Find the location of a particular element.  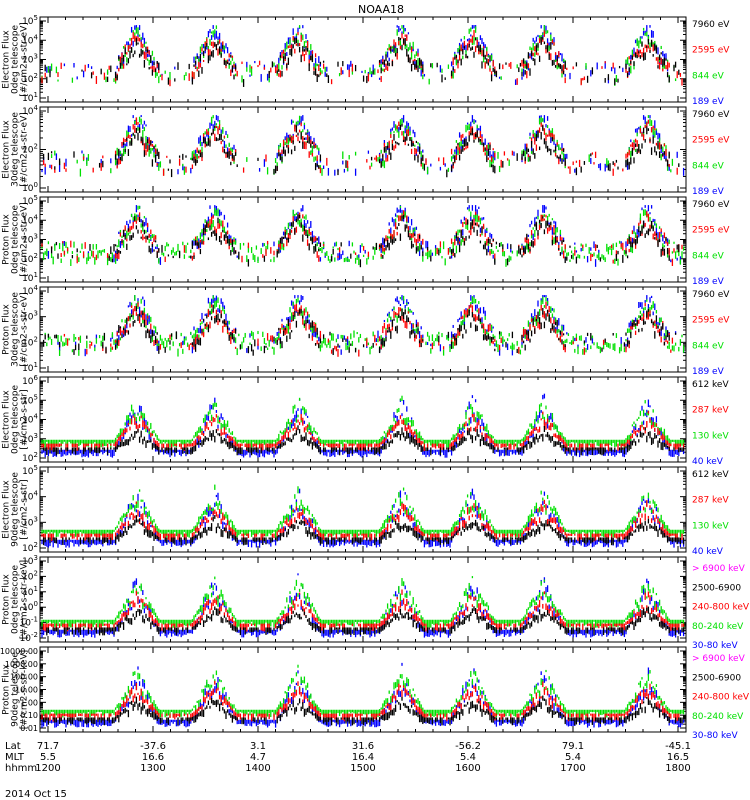

series-green is located at coordinates (359, 55).